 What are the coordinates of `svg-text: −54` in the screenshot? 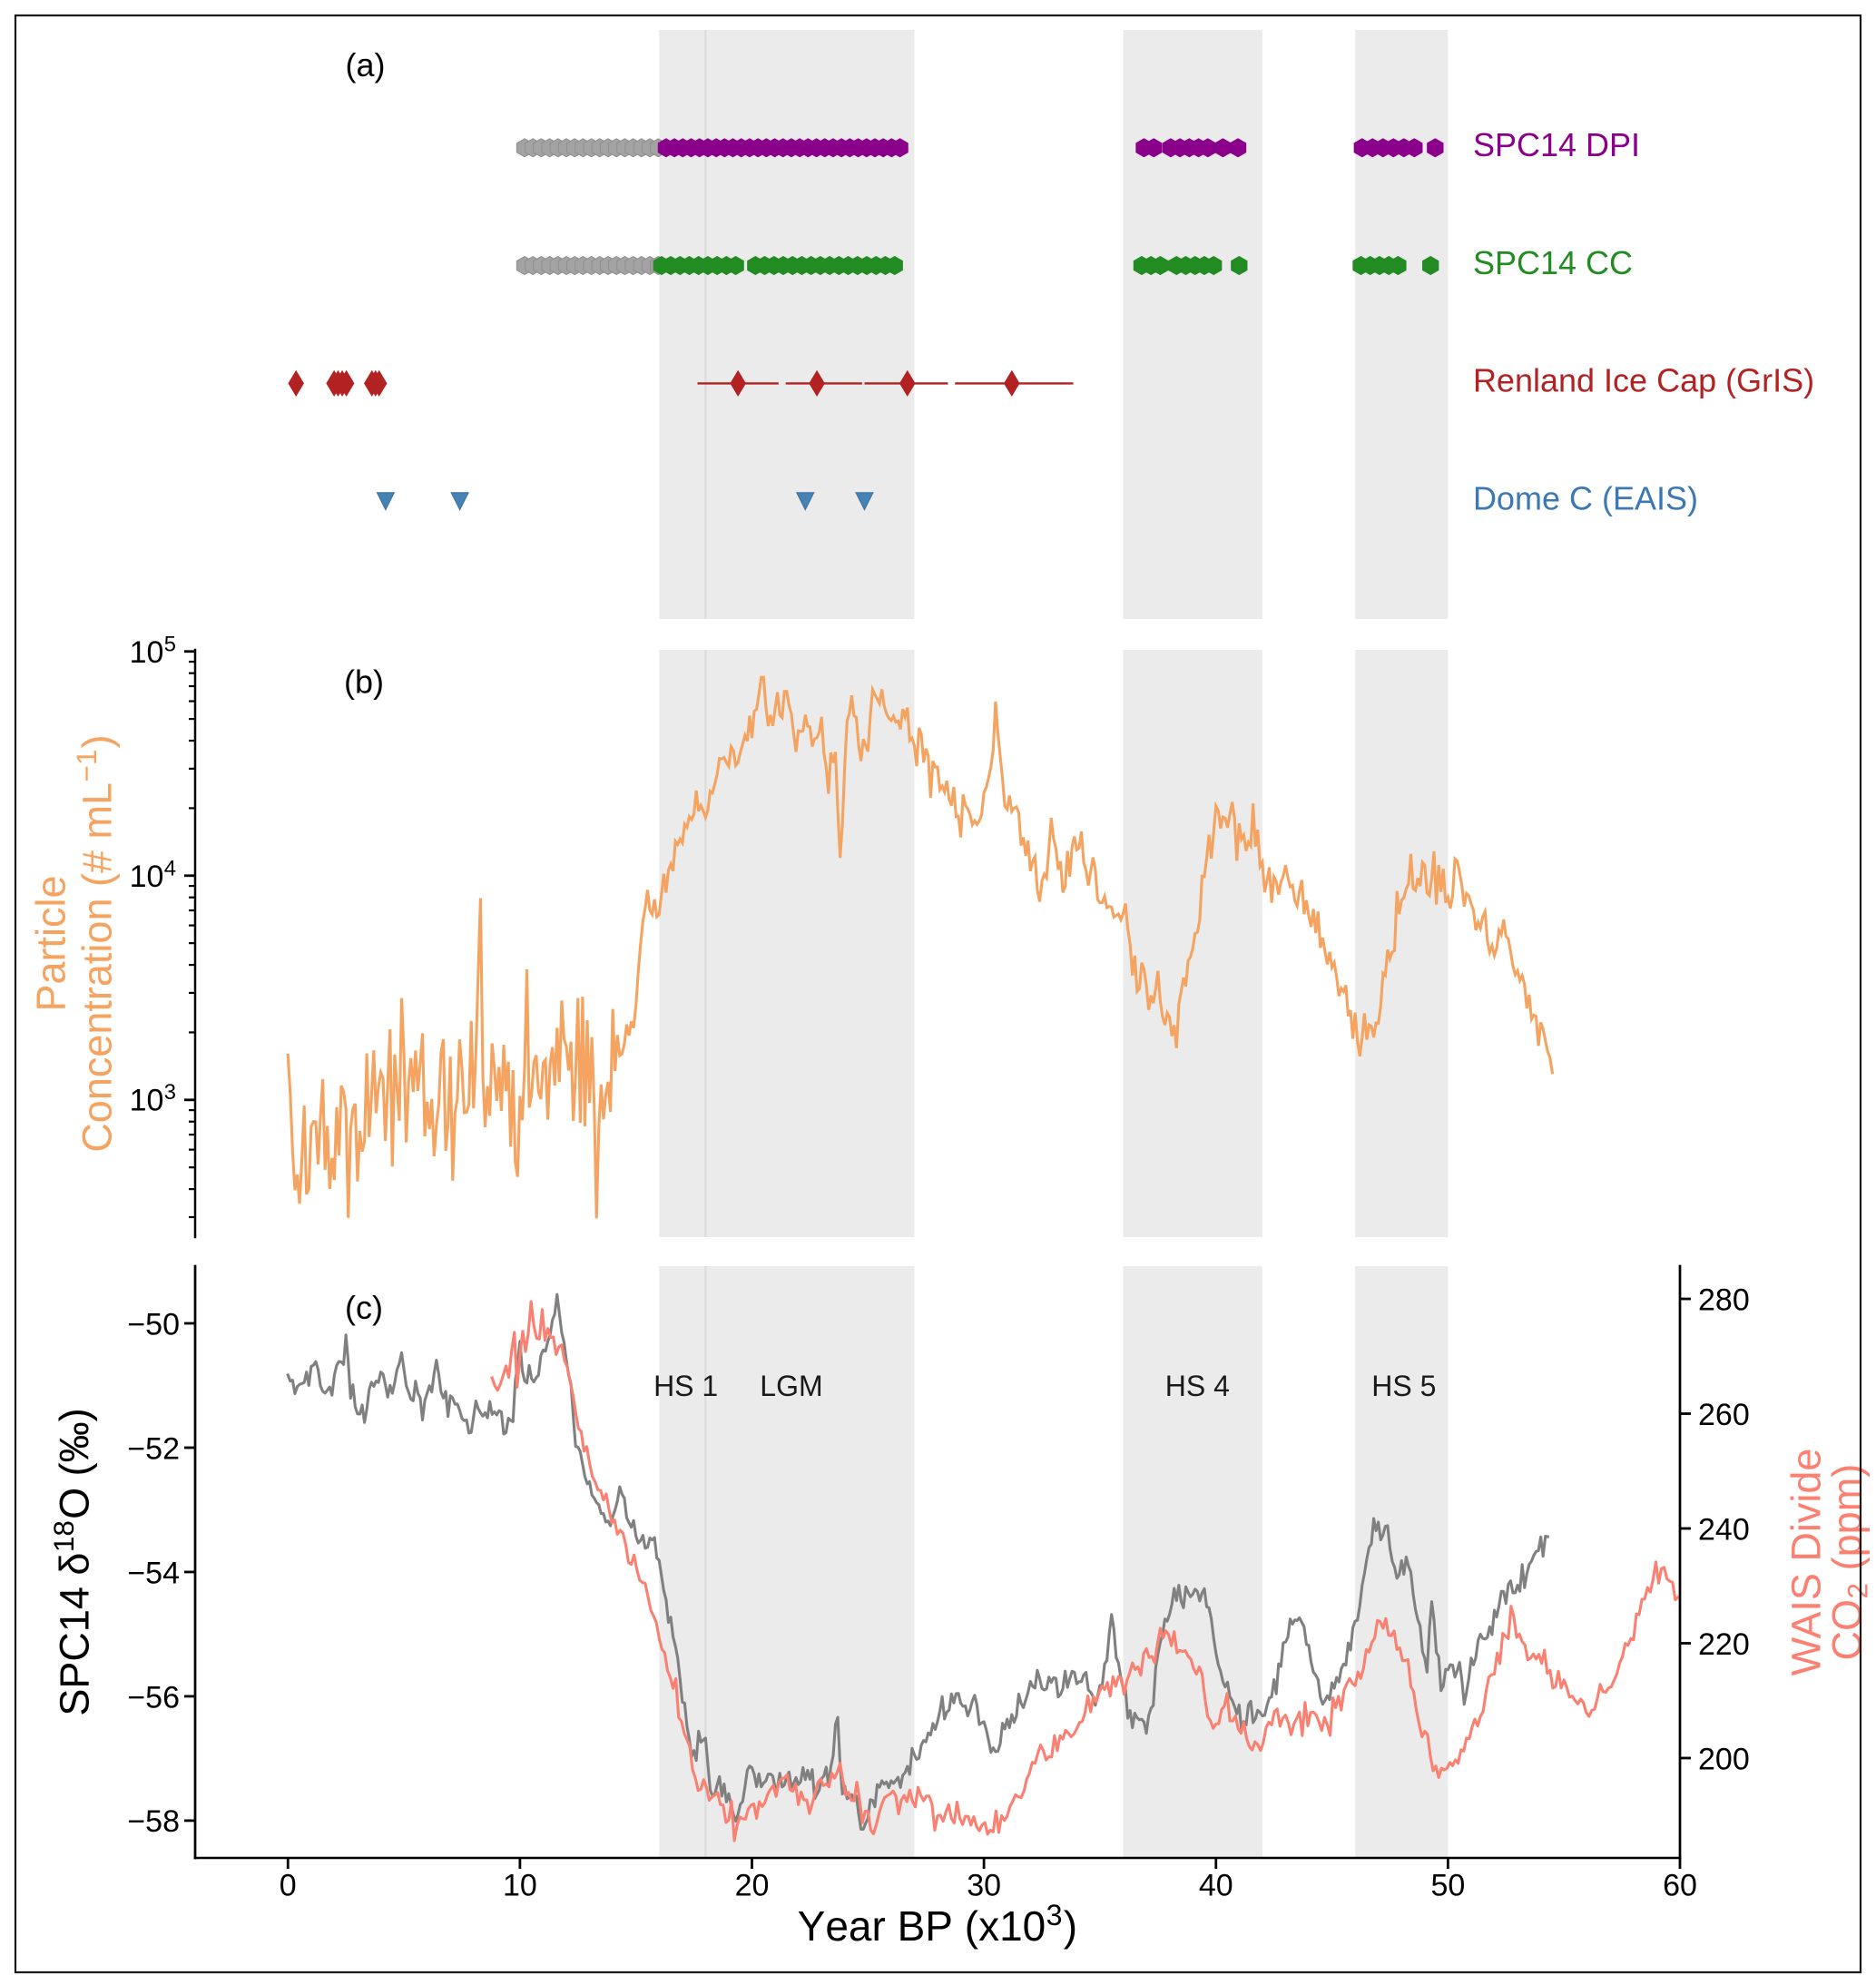 It's located at (153, 1573).